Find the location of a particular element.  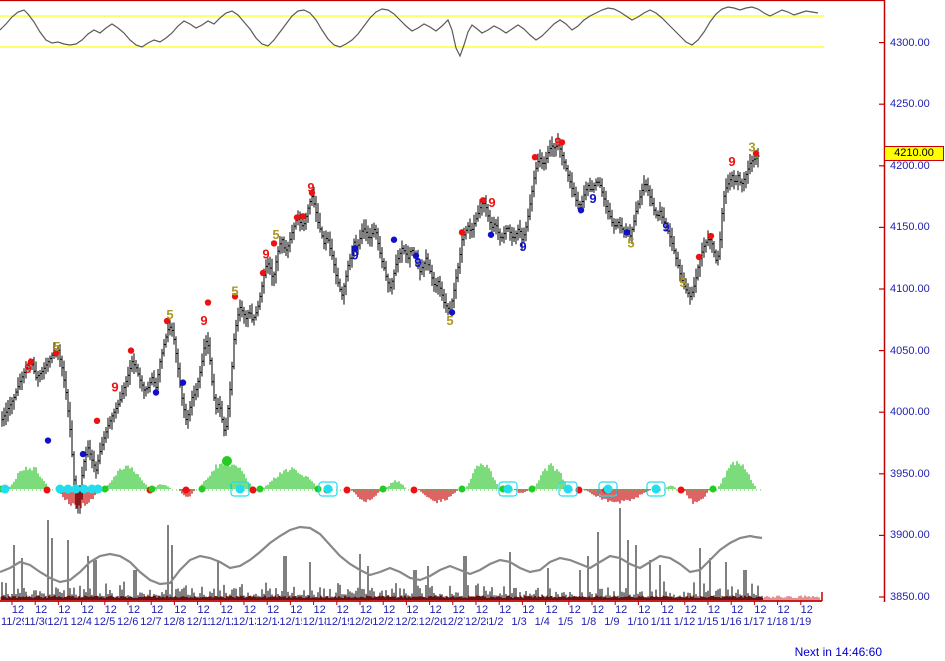

x-axis-date-label: 12/12 is located at coordinates (221, 622).